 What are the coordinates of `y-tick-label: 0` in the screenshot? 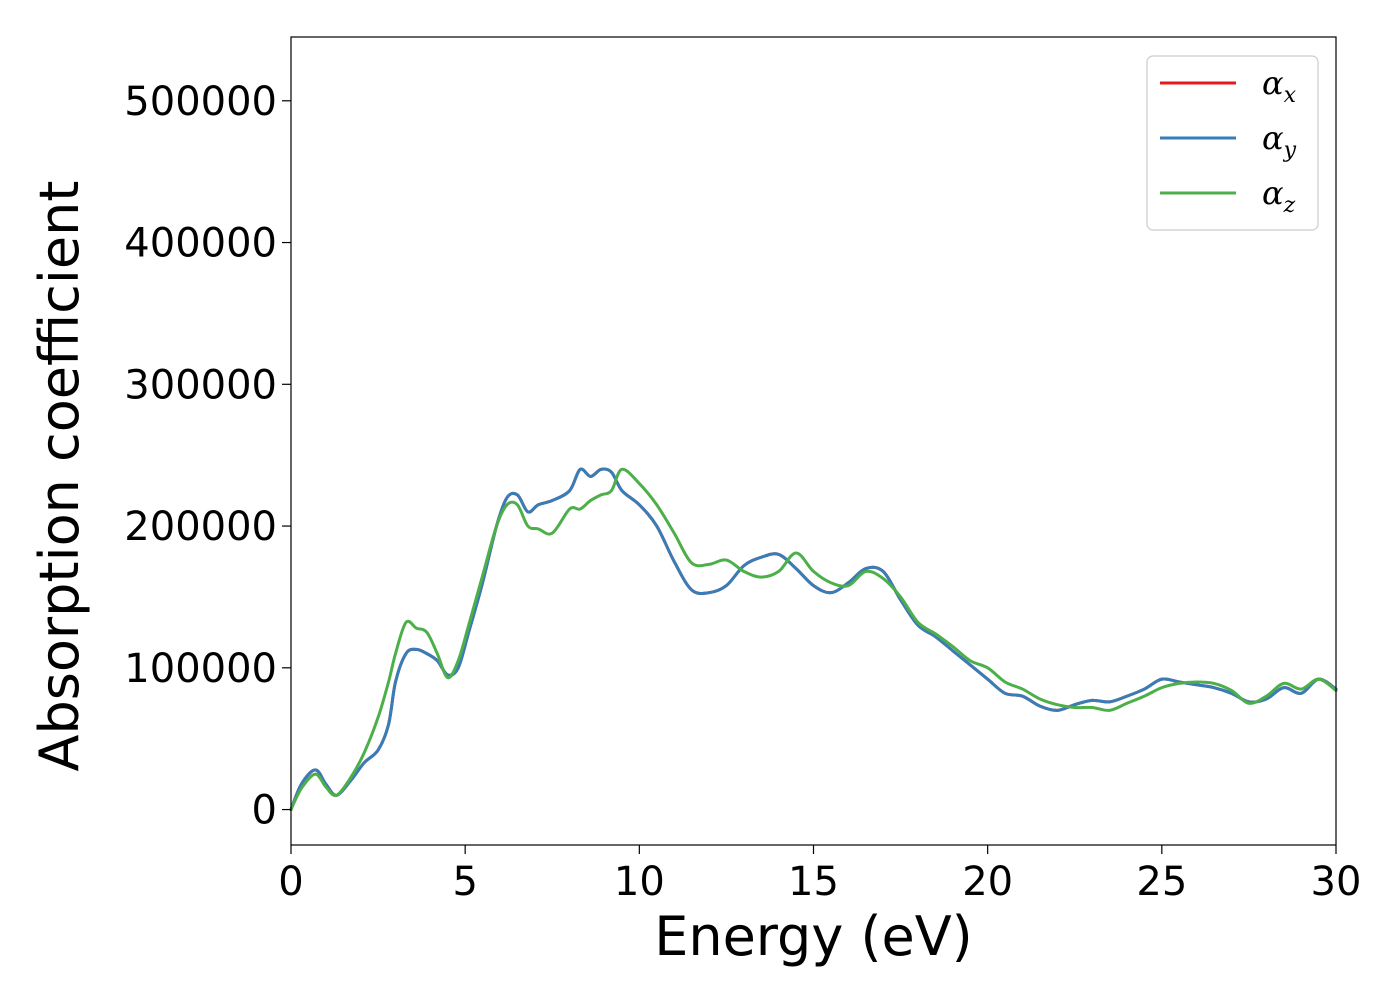 It's located at (264, 811).